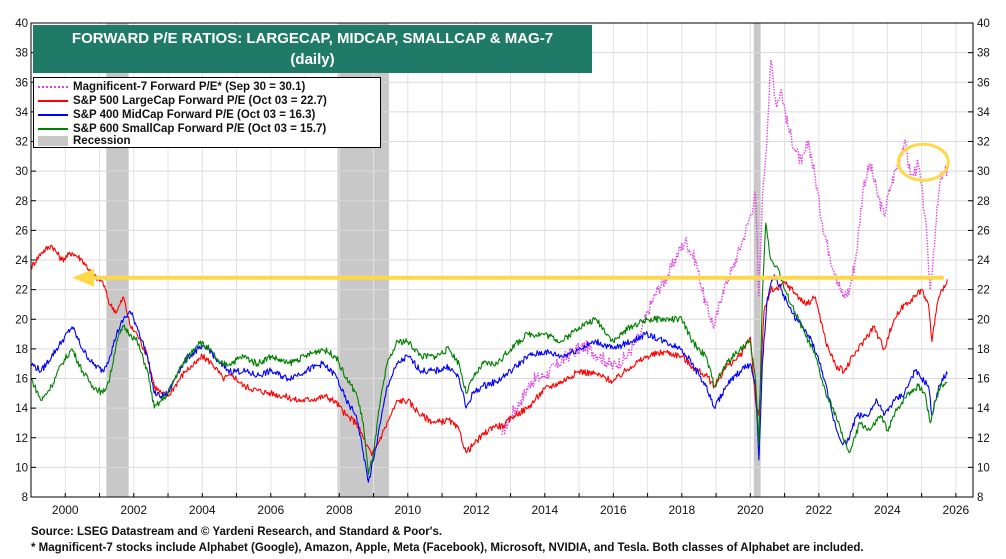 This screenshot has height=559, width=1006. I want to click on y-tick-label-left: 24, so click(21, 261).